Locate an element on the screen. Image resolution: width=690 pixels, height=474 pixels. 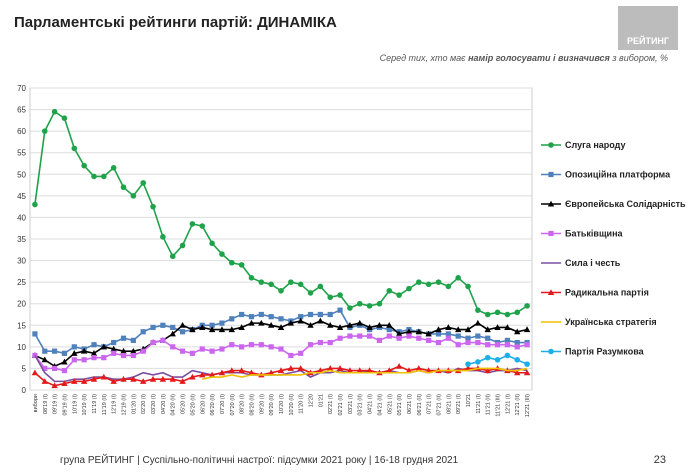
x-tick-label: 09'19 (ІІ) is located at coordinates (65, 405).